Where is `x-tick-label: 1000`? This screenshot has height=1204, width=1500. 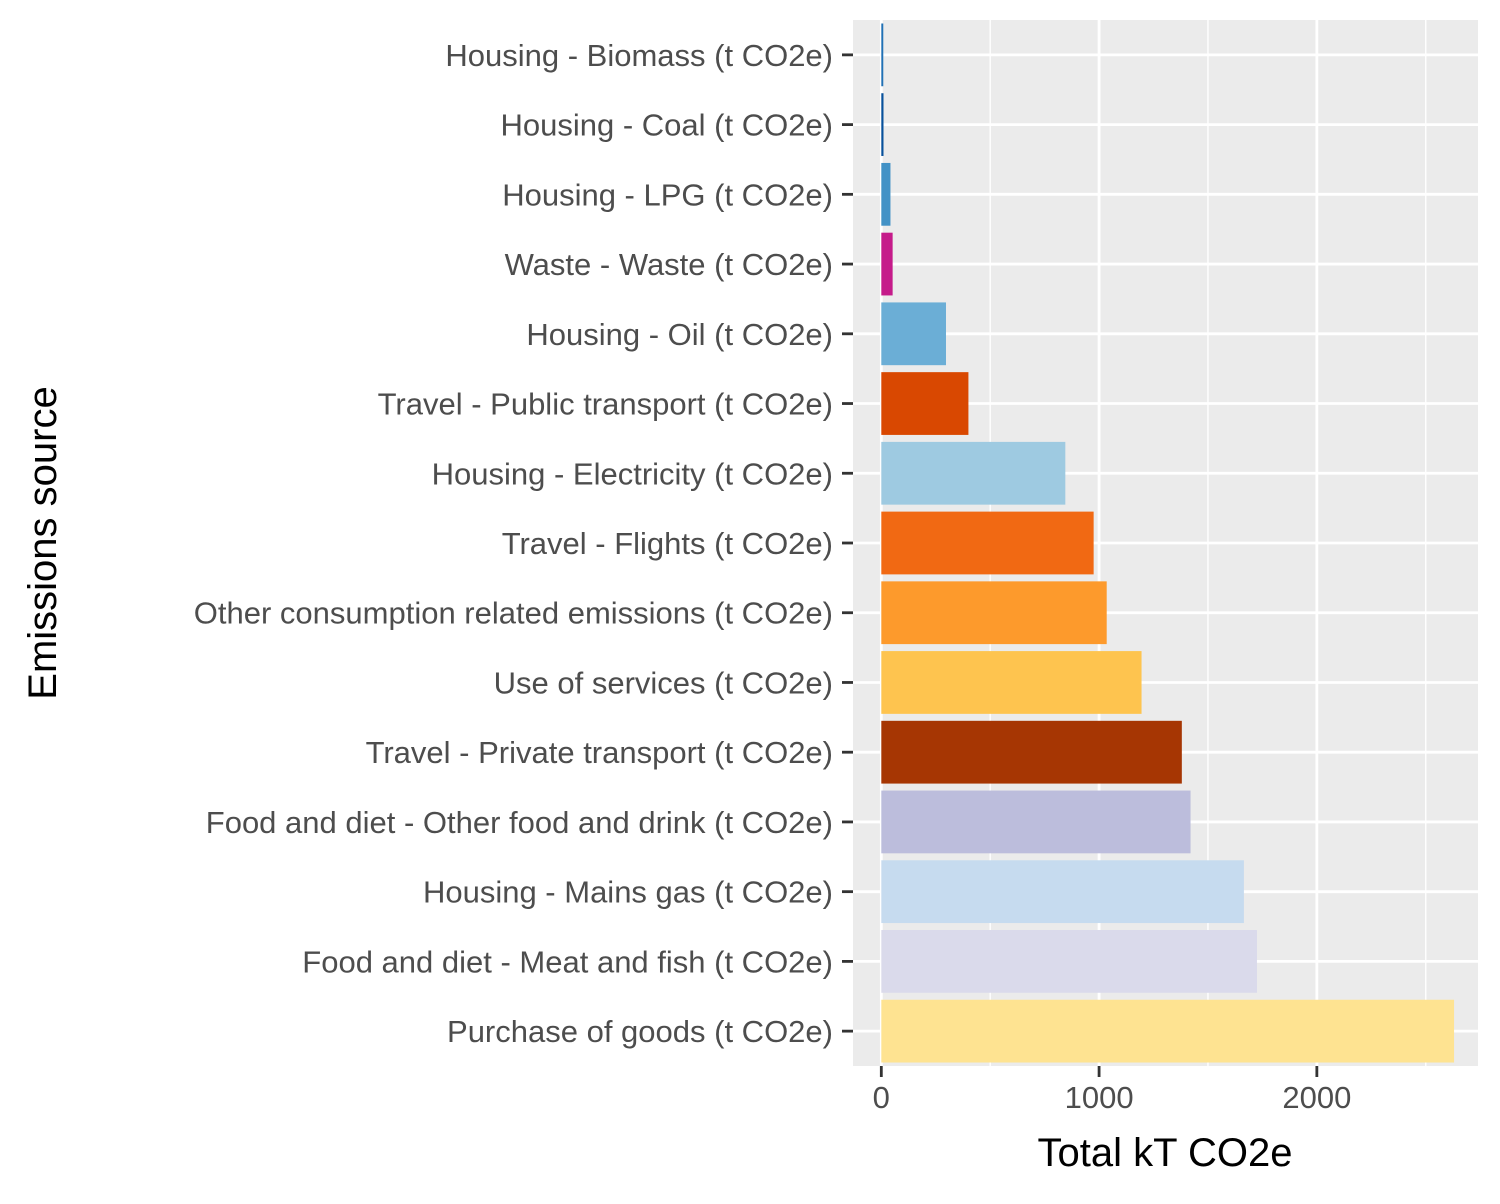
x-tick-label: 1000 is located at coordinates (1099, 1097).